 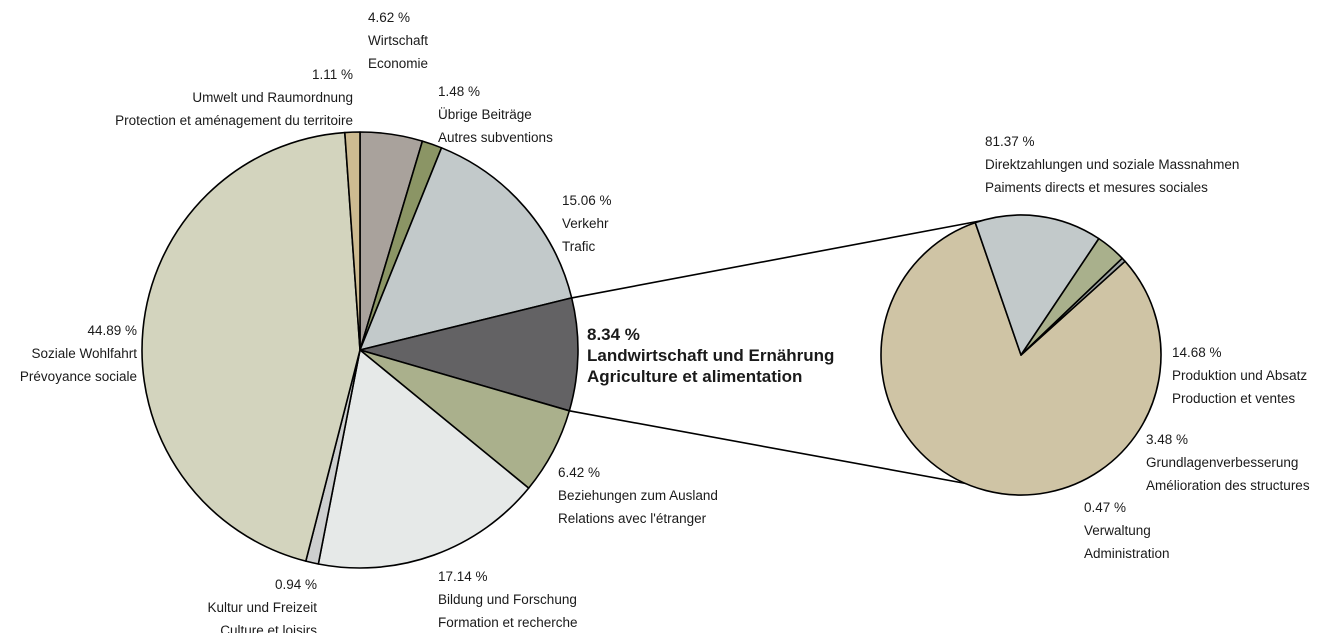 I want to click on main-label-2-percent: 15.06 %, so click(x=587, y=200).